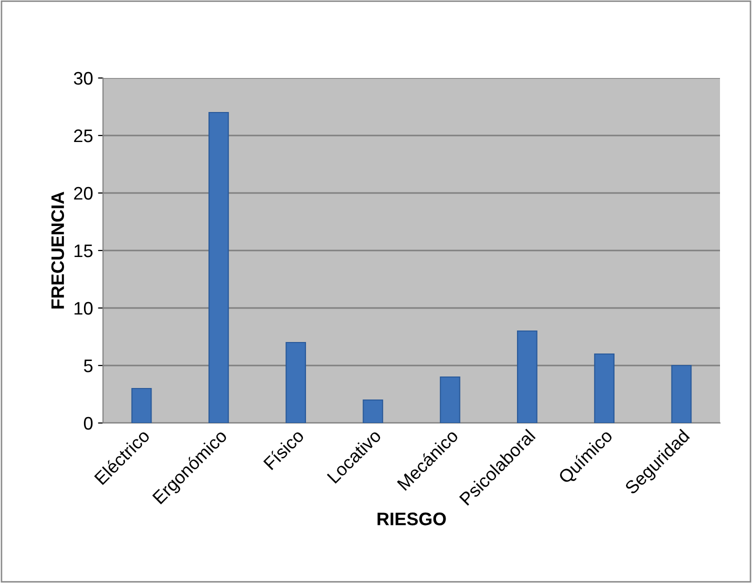 The height and width of the screenshot is (583, 752). What do you see at coordinates (88, 366) in the screenshot?
I see `y-tick-label: 5` at bounding box center [88, 366].